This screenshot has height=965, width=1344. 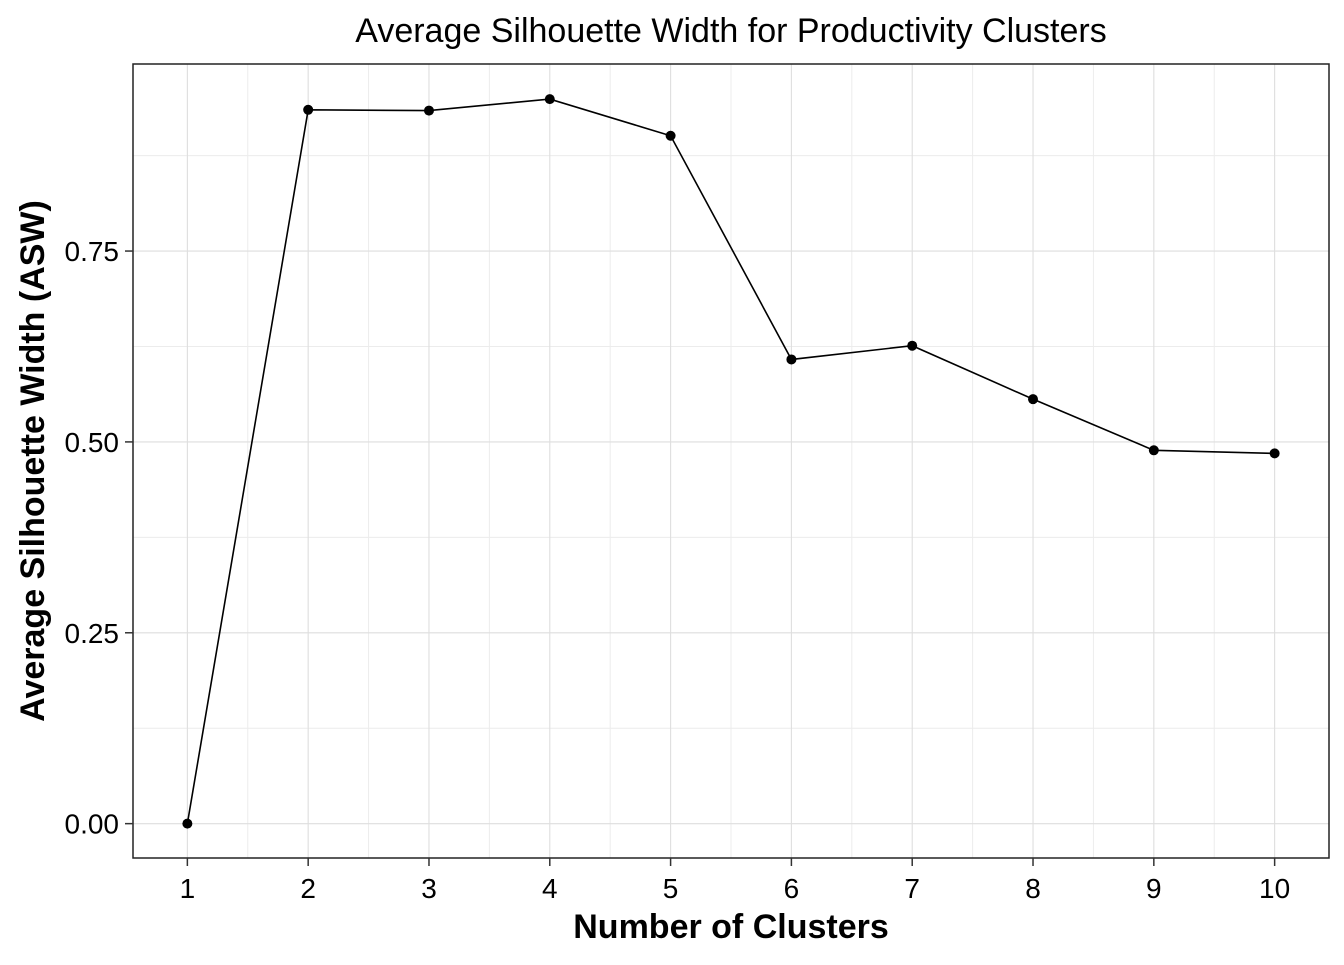 I want to click on x-tick-label: 3, so click(x=429, y=888).